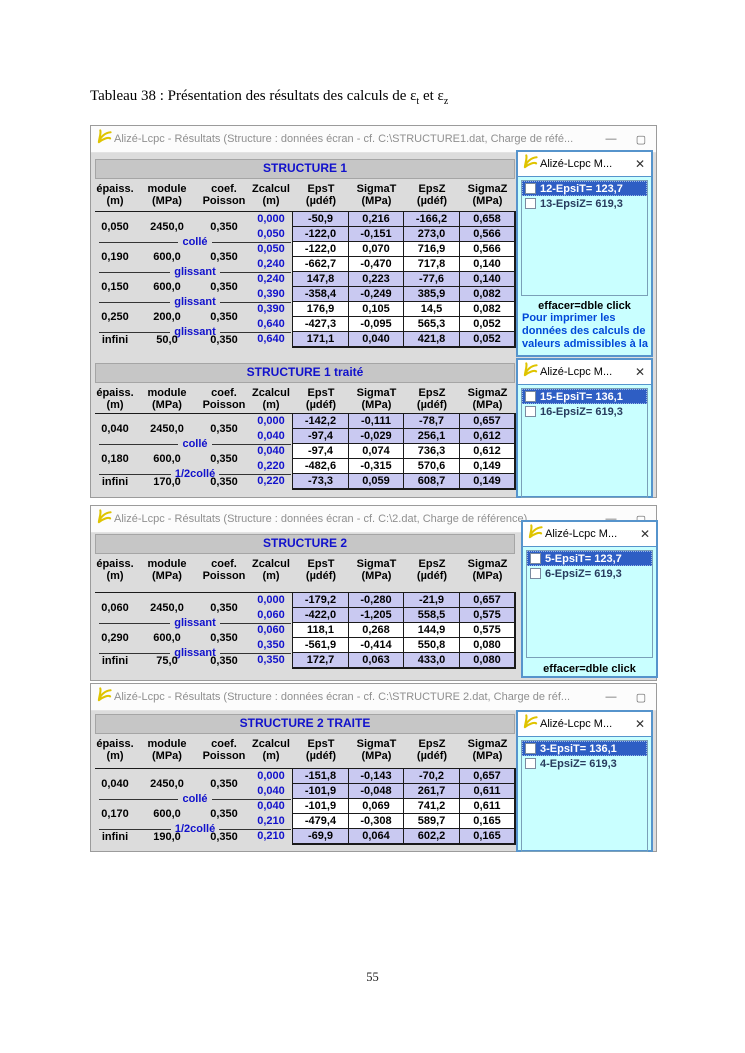 The width and height of the screenshot is (745, 1053). What do you see at coordinates (376, 600) in the screenshot?
I see `result-cell: -0,280` at bounding box center [376, 600].